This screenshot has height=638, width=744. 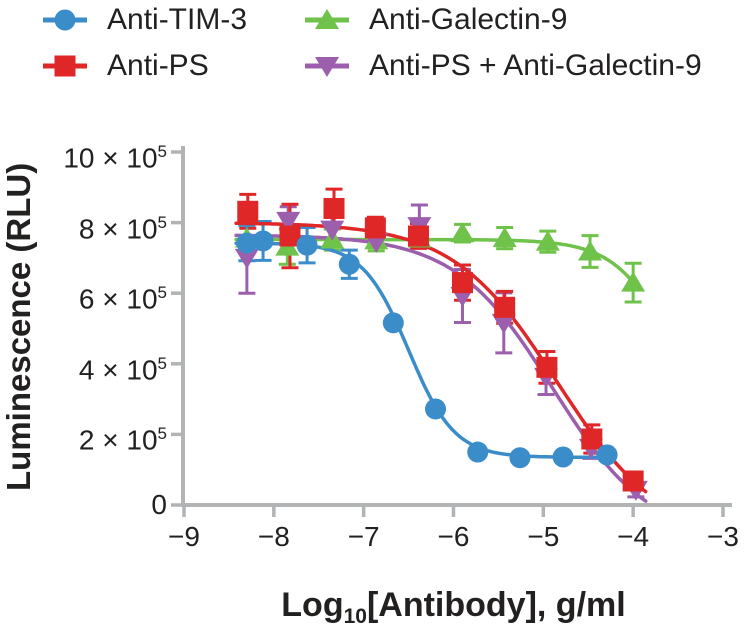 What do you see at coordinates (327, 67) in the screenshot?
I see `triangle-down-marker-icon` at bounding box center [327, 67].